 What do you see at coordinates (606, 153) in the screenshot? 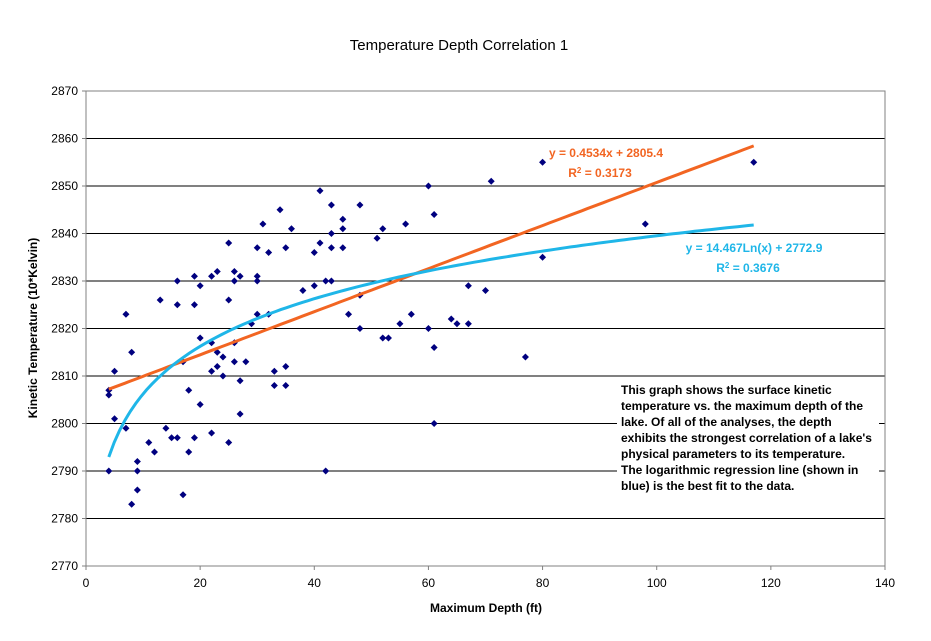
I see `linear-equation: y = 0.4534x + 2805.4` at bounding box center [606, 153].